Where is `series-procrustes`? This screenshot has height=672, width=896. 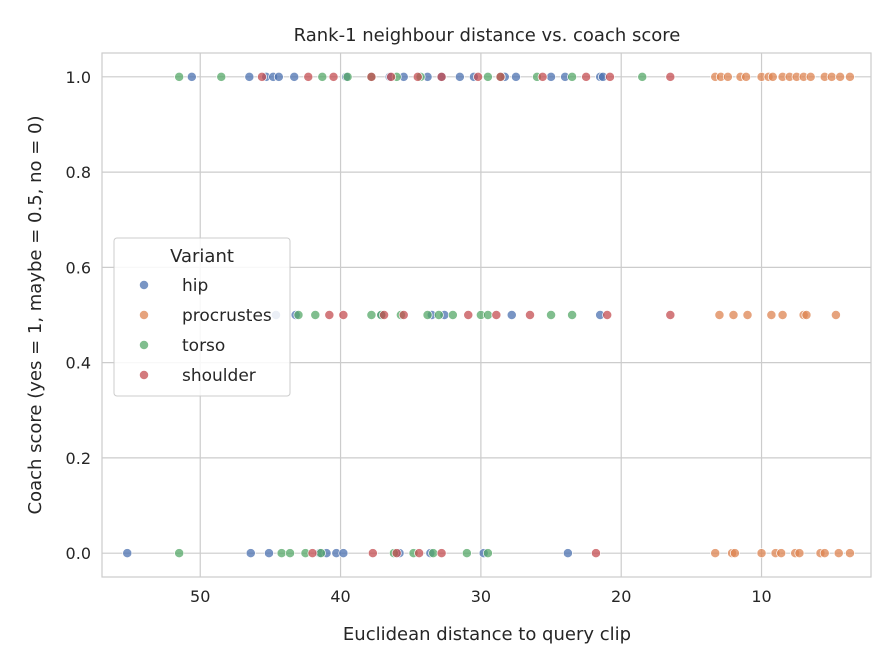 series-procrustes is located at coordinates (782, 315).